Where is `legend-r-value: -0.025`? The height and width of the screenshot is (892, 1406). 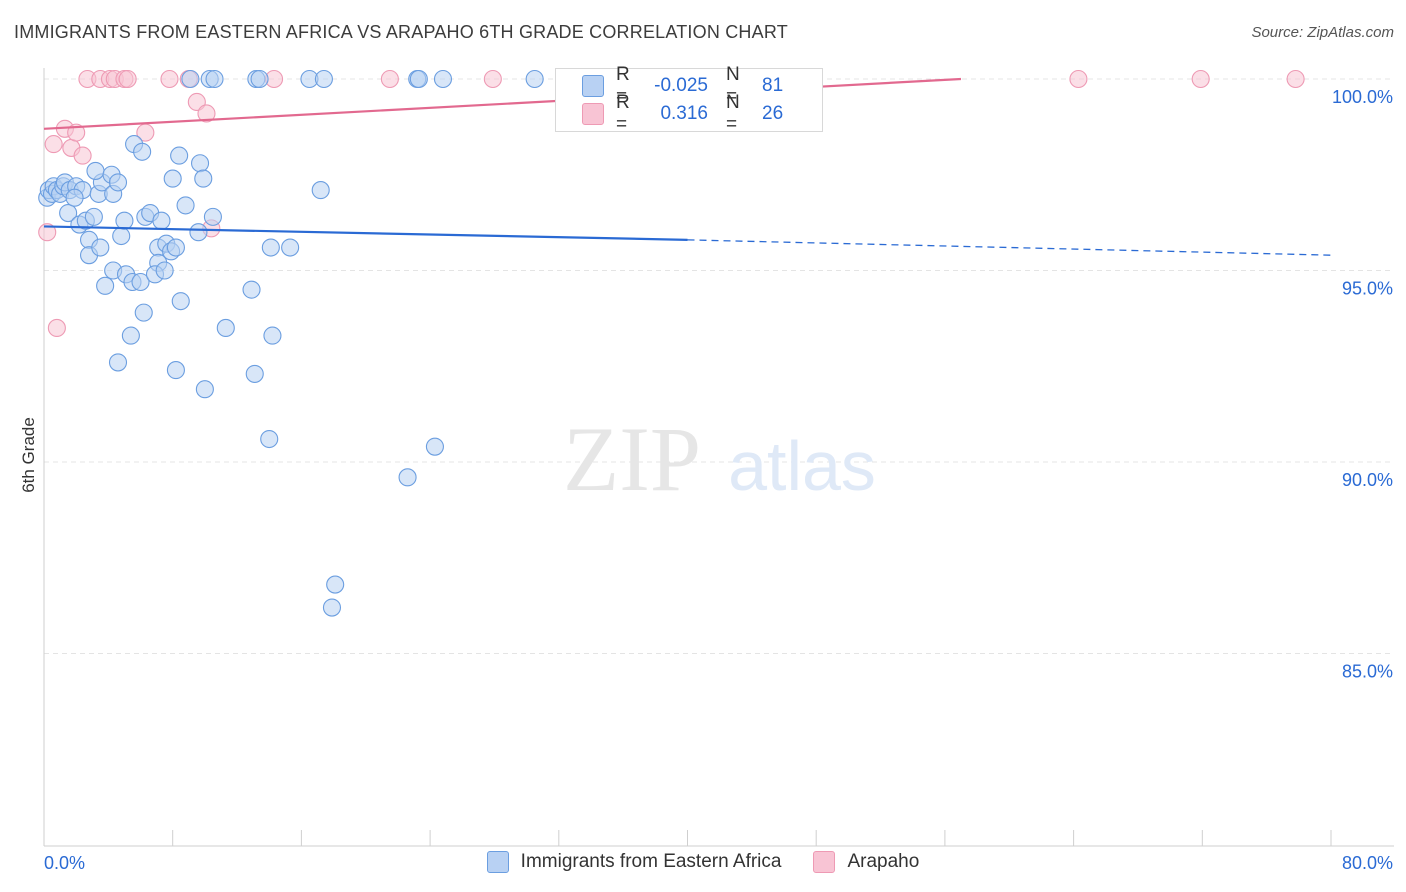 legend-r-value: -0.025 is located at coordinates (681, 85).